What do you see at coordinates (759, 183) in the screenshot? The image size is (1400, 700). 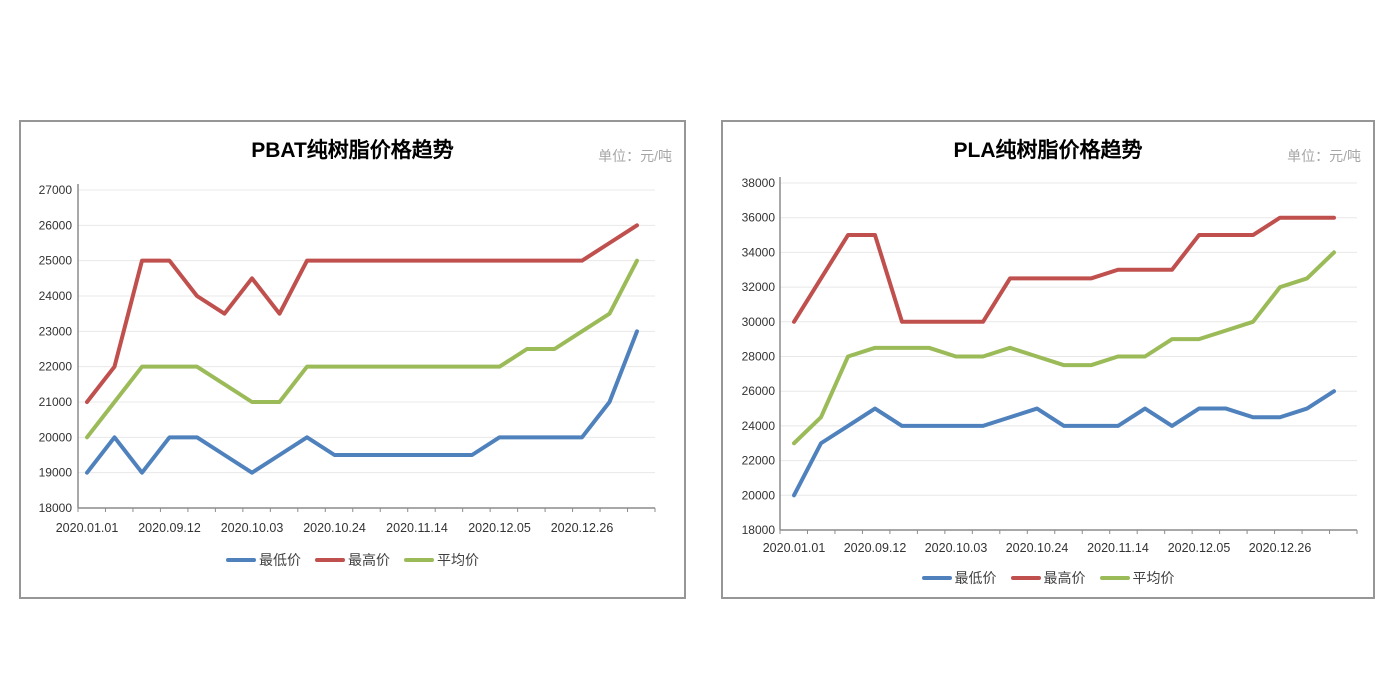 I see `y-tick-label: 38000` at bounding box center [759, 183].